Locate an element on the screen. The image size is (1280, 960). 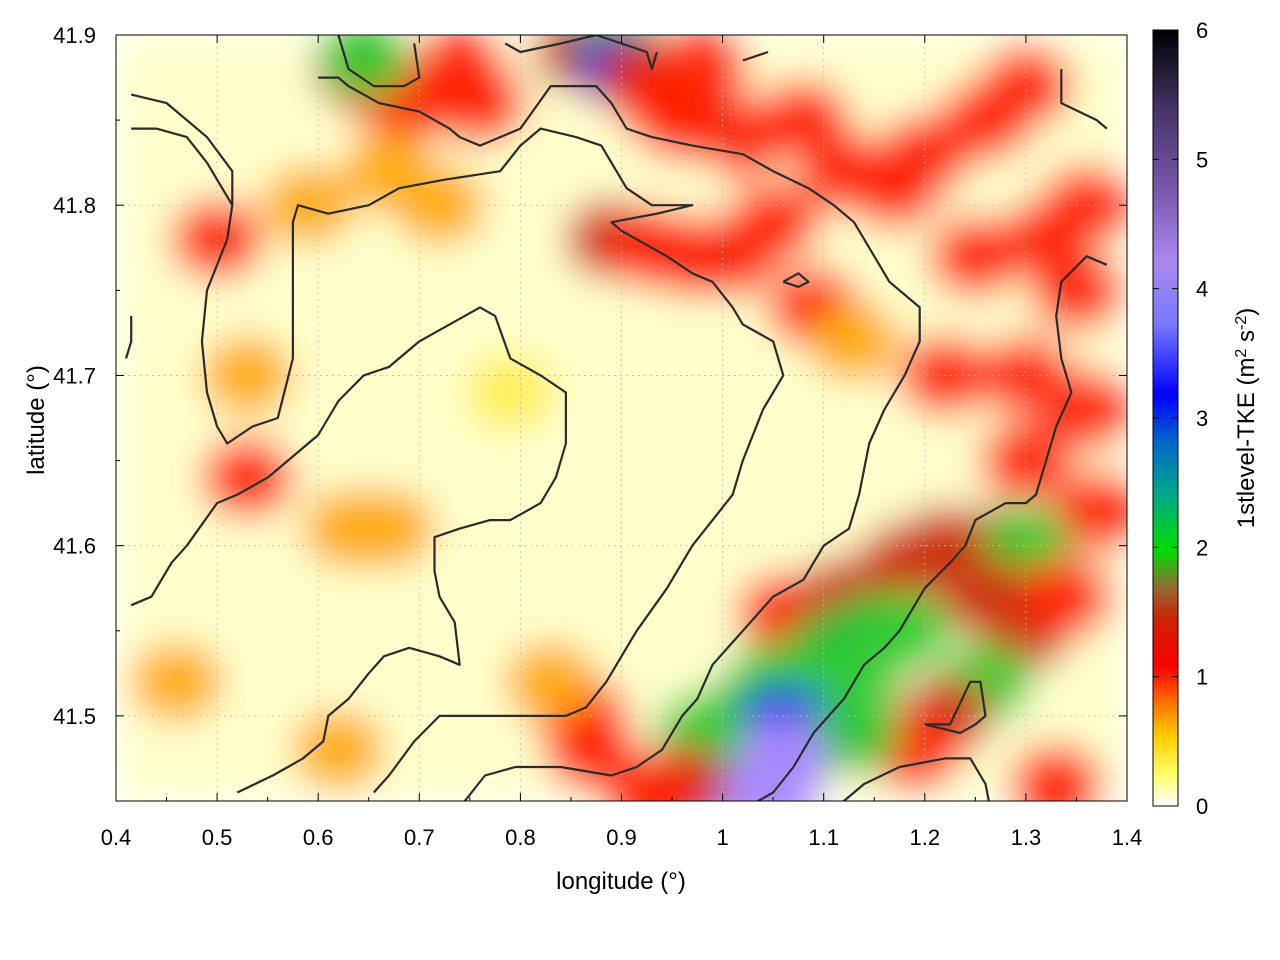
x-tick-label: 1.1 is located at coordinates (823, 837).